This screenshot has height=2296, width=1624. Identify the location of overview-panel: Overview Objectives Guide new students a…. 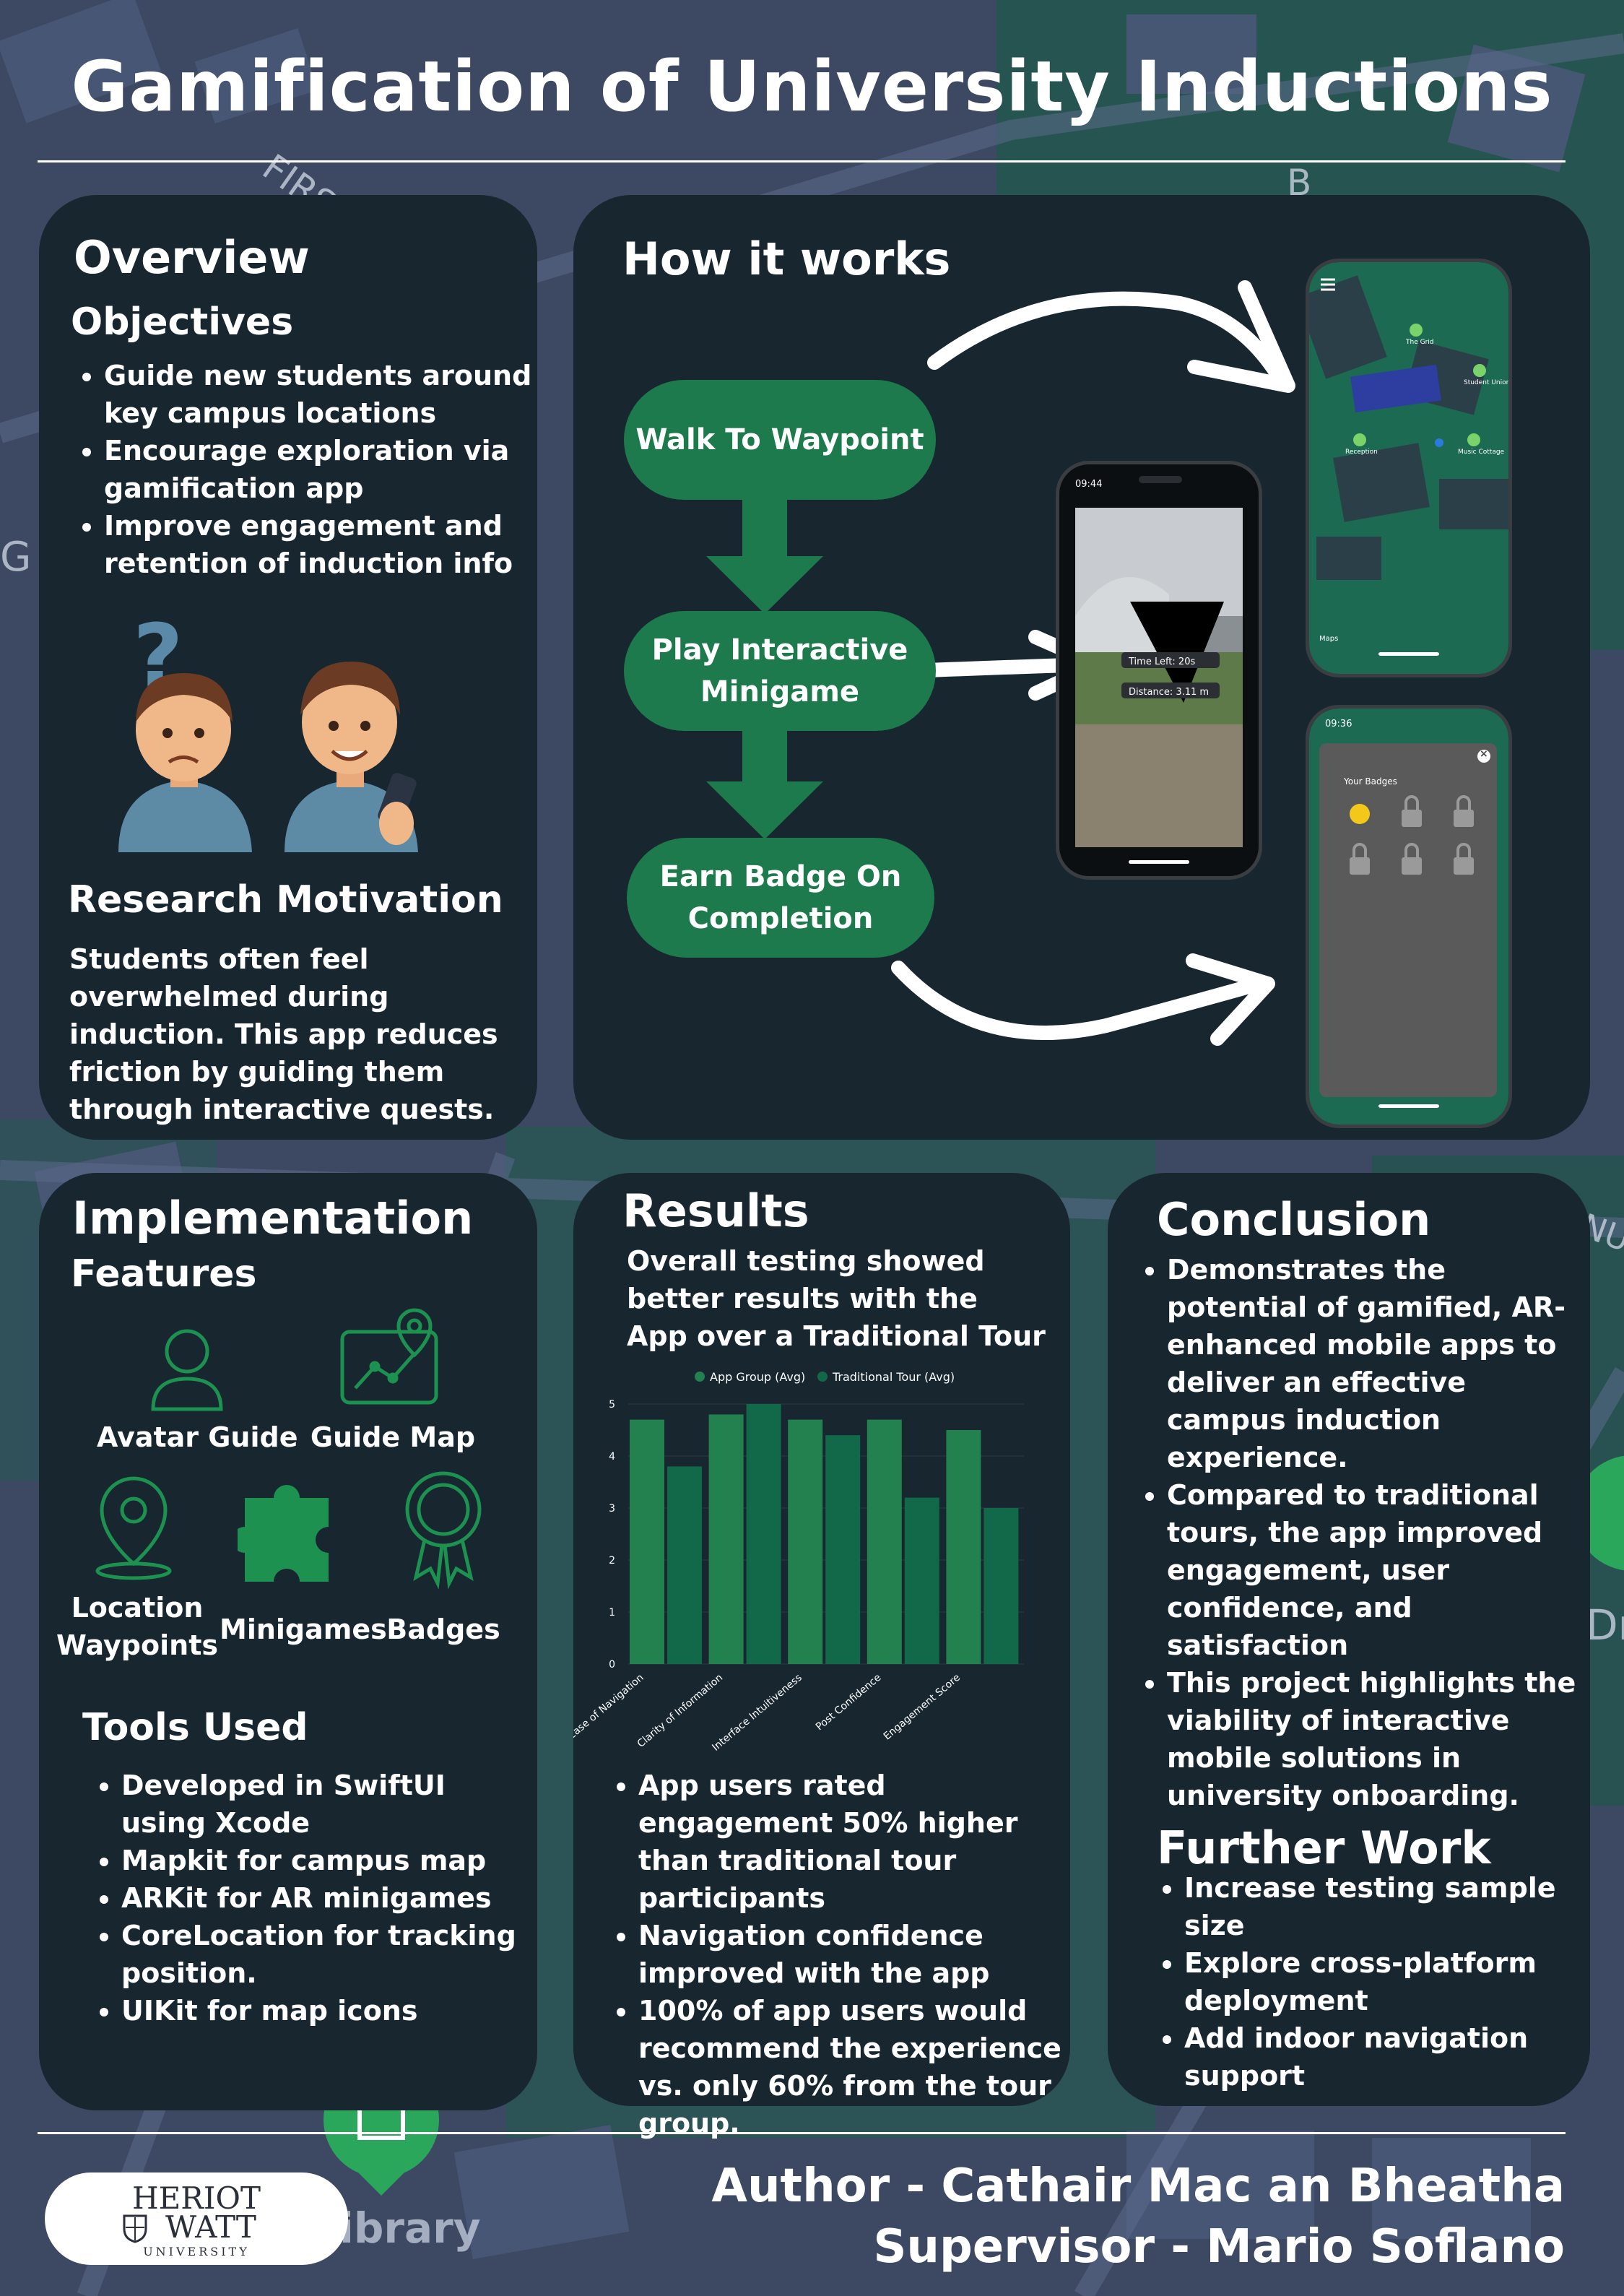
(288, 667).